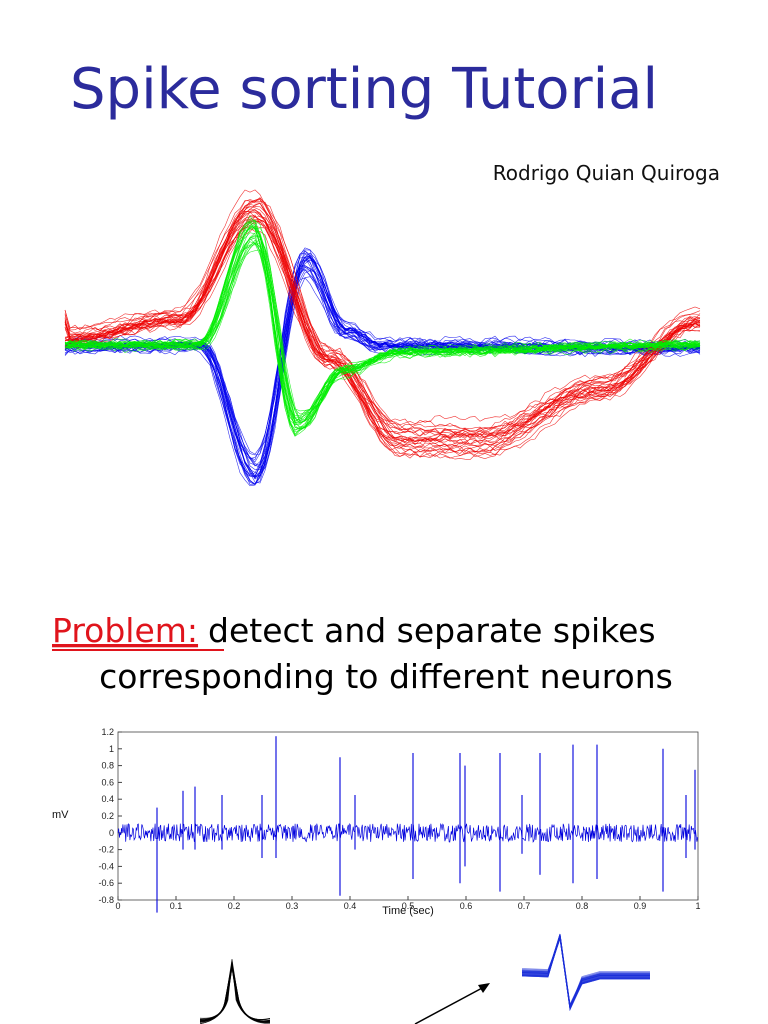 The height and width of the screenshot is (1024, 768). I want to click on y-tick-label: 1, so click(111, 749).